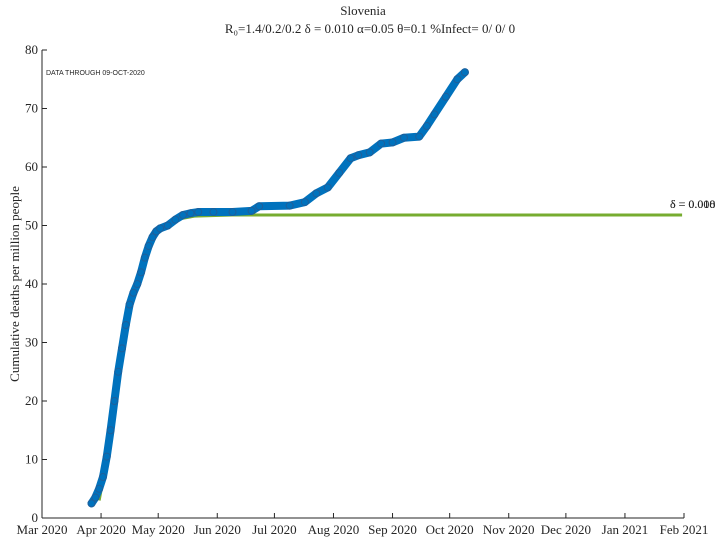 This screenshot has width=727, height=544. What do you see at coordinates (334, 529) in the screenshot?
I see `x-tick-label: Aug 2020` at bounding box center [334, 529].